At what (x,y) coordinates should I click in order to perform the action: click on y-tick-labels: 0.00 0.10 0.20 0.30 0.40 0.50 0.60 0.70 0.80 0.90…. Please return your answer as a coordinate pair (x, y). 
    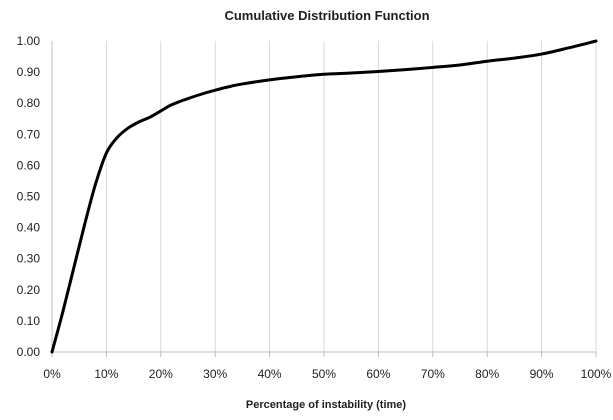
    Looking at the image, I should click on (29, 196).